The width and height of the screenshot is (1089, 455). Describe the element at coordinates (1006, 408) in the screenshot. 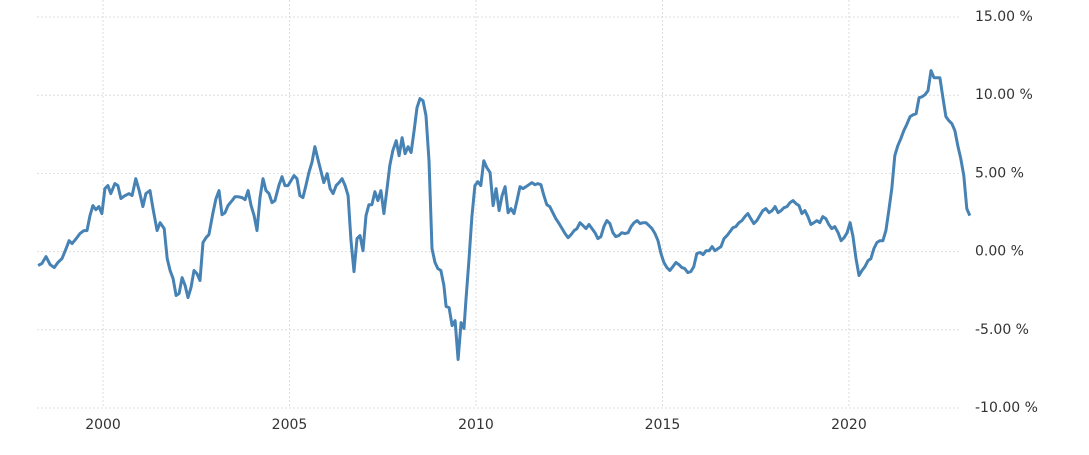

I see `y-tick-label: -10.00 %` at that location.